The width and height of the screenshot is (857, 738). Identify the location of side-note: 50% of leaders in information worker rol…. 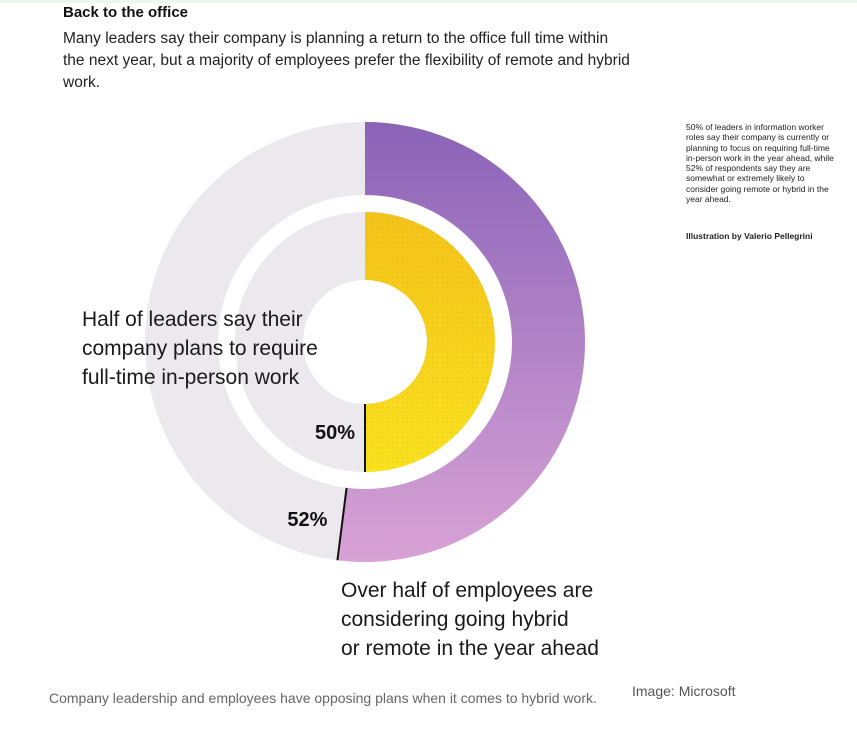
(760, 163).